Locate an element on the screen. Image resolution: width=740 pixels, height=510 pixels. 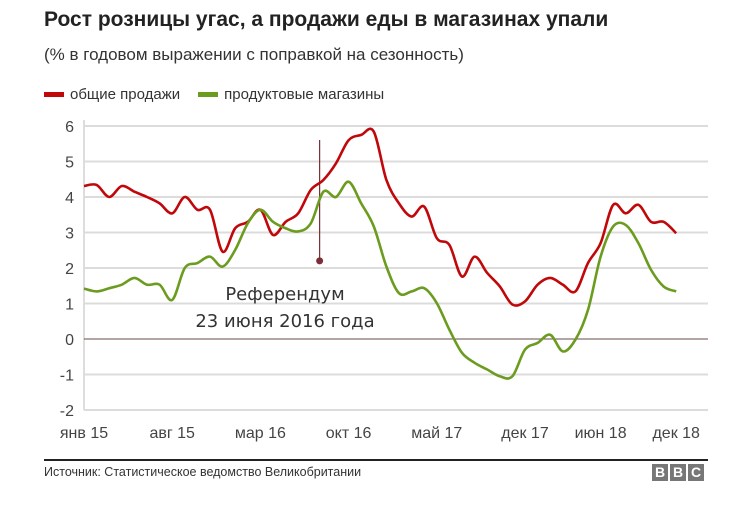
x-tick-label: дек 18 is located at coordinates (676, 433).